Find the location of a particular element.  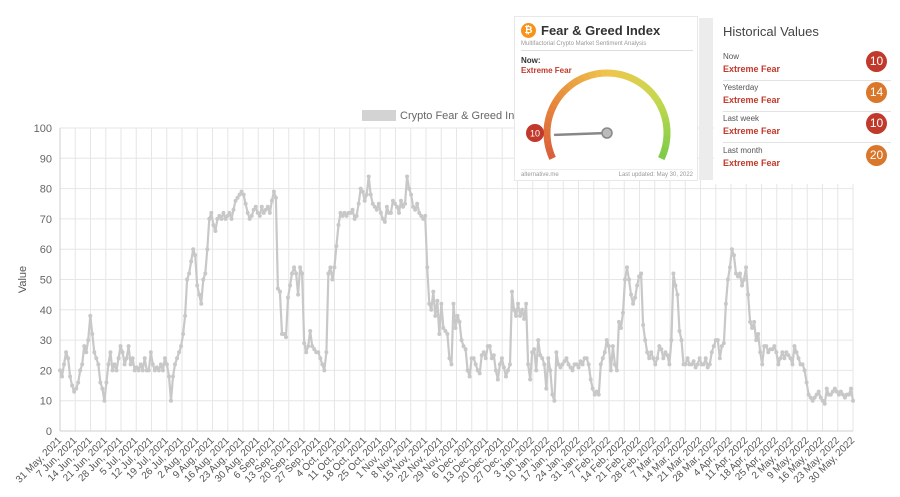

gauge-hub is located at coordinates (607, 133).